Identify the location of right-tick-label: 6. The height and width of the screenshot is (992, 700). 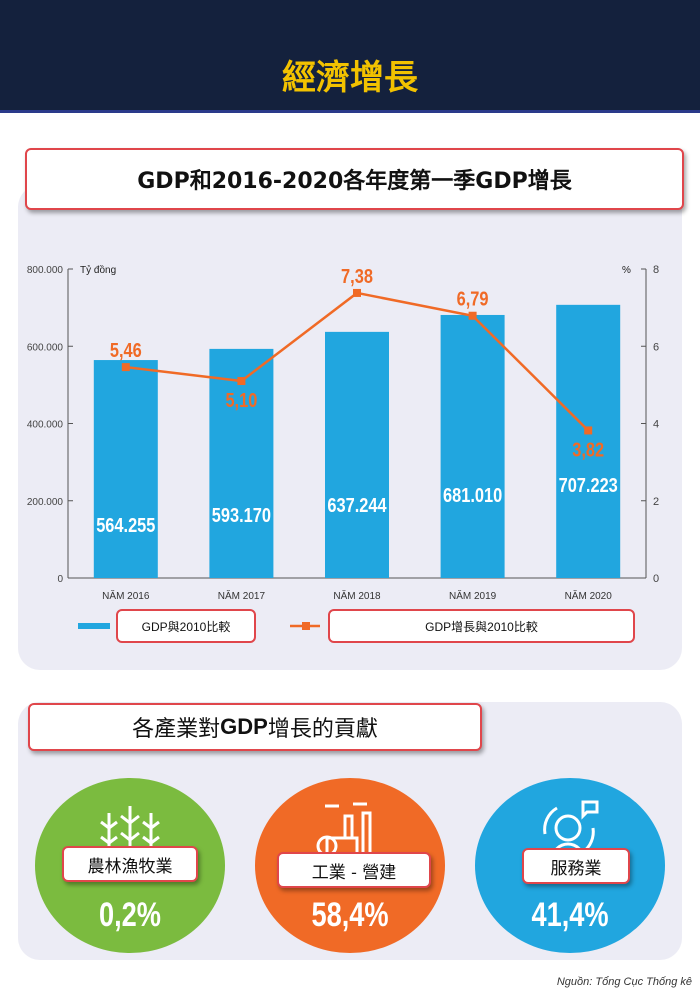
(656, 347).